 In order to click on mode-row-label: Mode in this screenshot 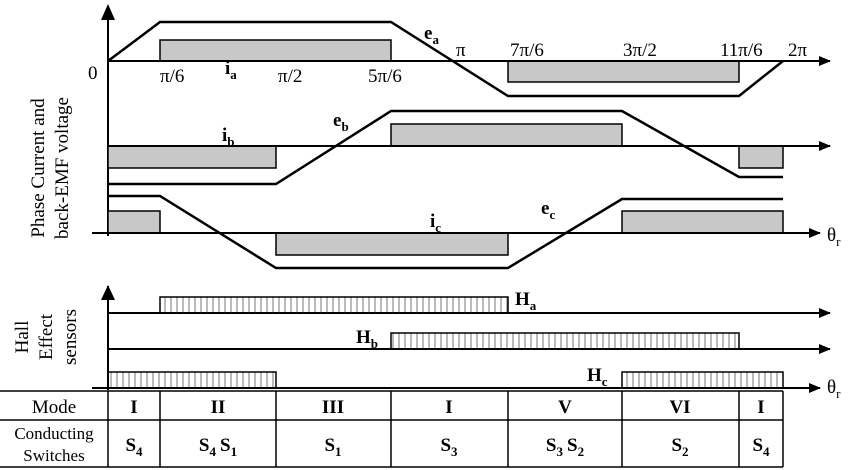, I will do `click(54, 407)`.